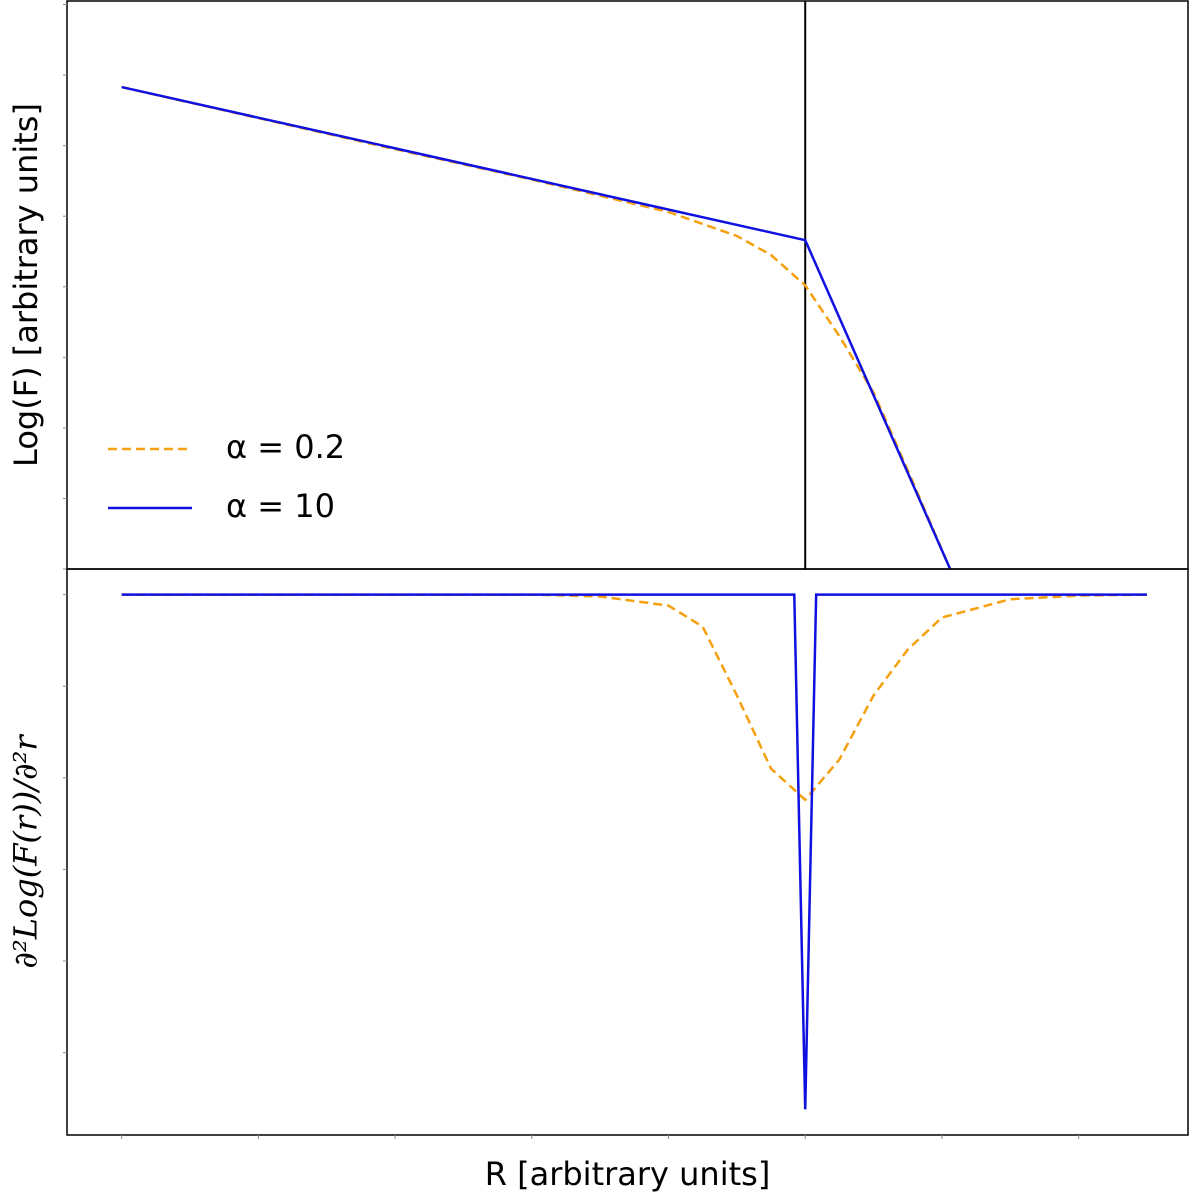 This screenshot has width=1200, height=1201. What do you see at coordinates (628, 1174) in the screenshot?
I see `x-axis-label: R [arbitrary units]` at bounding box center [628, 1174].